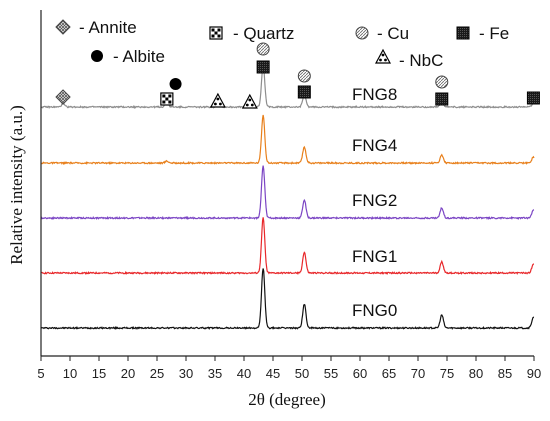  I want to click on x-ticks: 5 10 15 20 25 30 35 40 45 50 55 60 65 70 75 80 85 90, so click(289, 368).